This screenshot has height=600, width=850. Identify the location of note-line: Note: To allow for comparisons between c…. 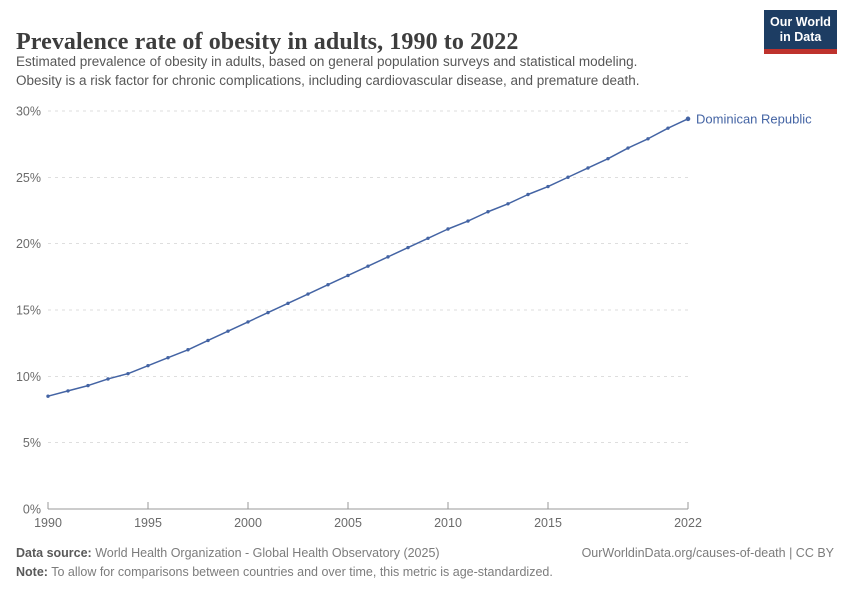
(284, 572).